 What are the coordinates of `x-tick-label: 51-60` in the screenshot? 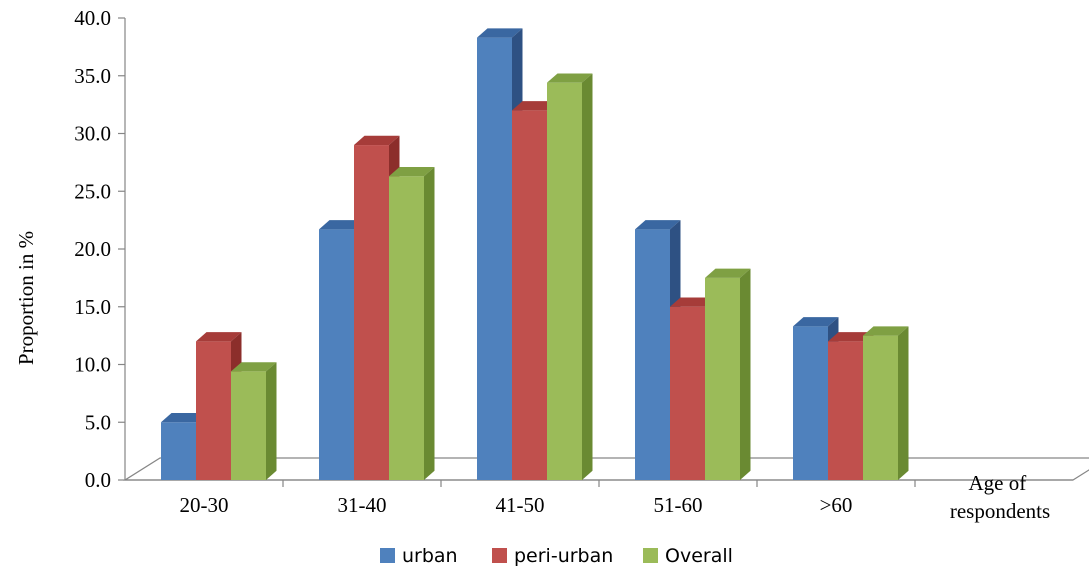 It's located at (678, 505).